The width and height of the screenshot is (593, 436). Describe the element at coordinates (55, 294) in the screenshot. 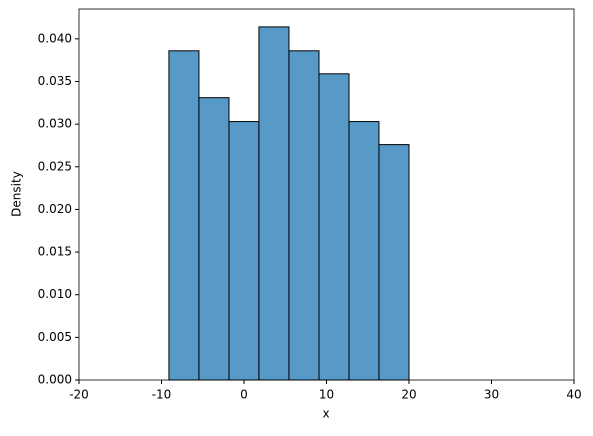

I see `y-tick-label: 0.010` at that location.